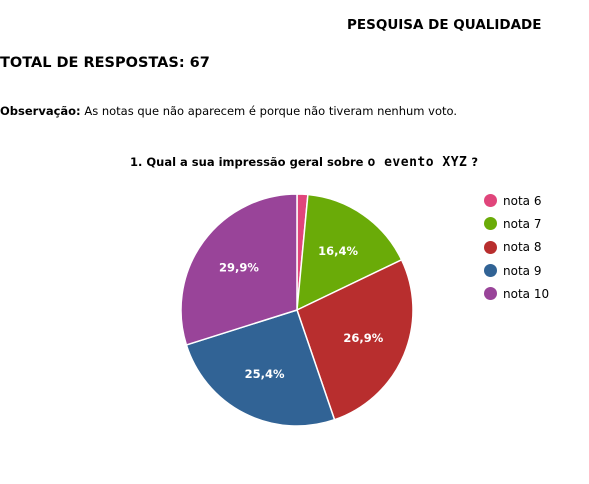 Image resolution: width=589 pixels, height=484 pixels. What do you see at coordinates (522, 200) in the screenshot?
I see `legend-label: nota 6` at bounding box center [522, 200].